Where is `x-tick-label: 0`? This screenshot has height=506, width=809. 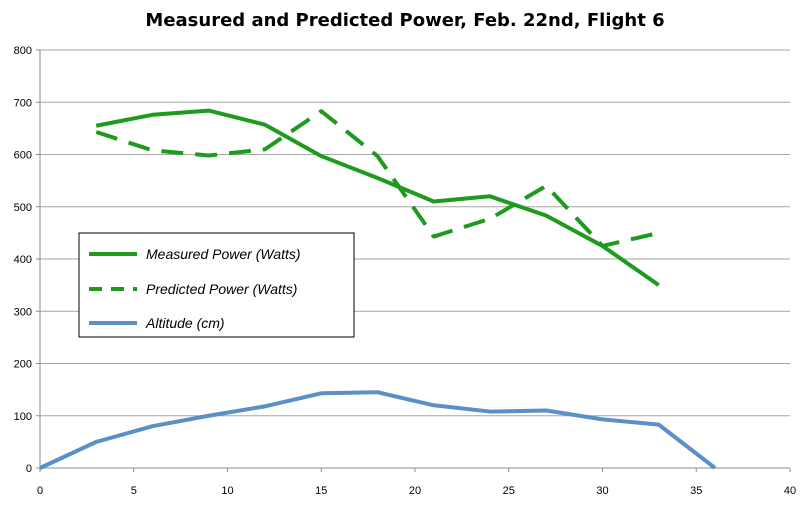 x-tick-label: 0 is located at coordinates (40, 491).